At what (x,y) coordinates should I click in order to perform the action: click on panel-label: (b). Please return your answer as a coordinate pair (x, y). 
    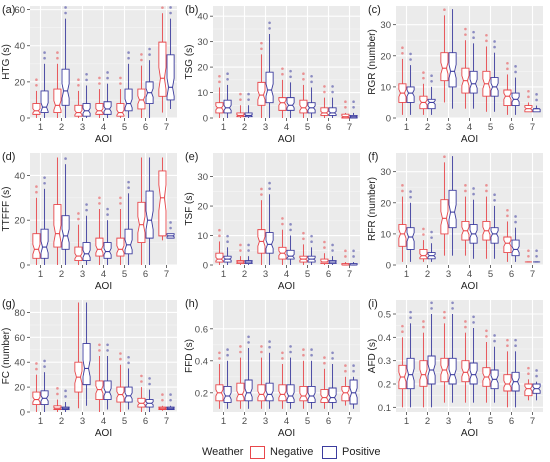
    Looking at the image, I should click on (191, 10).